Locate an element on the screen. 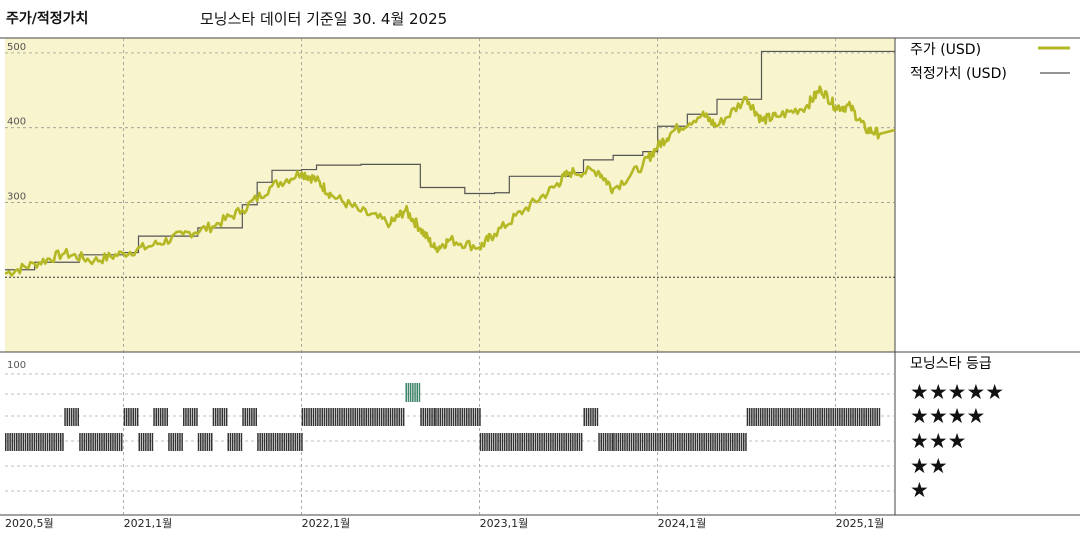  x-tick-label: 2020,5월 is located at coordinates (29, 523).